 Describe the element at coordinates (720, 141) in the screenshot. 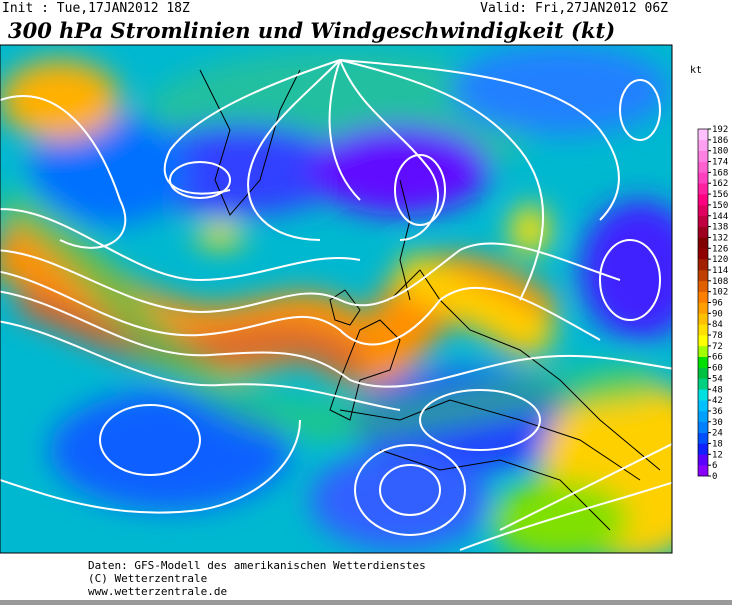

I see `colorbar-label: 186` at that location.